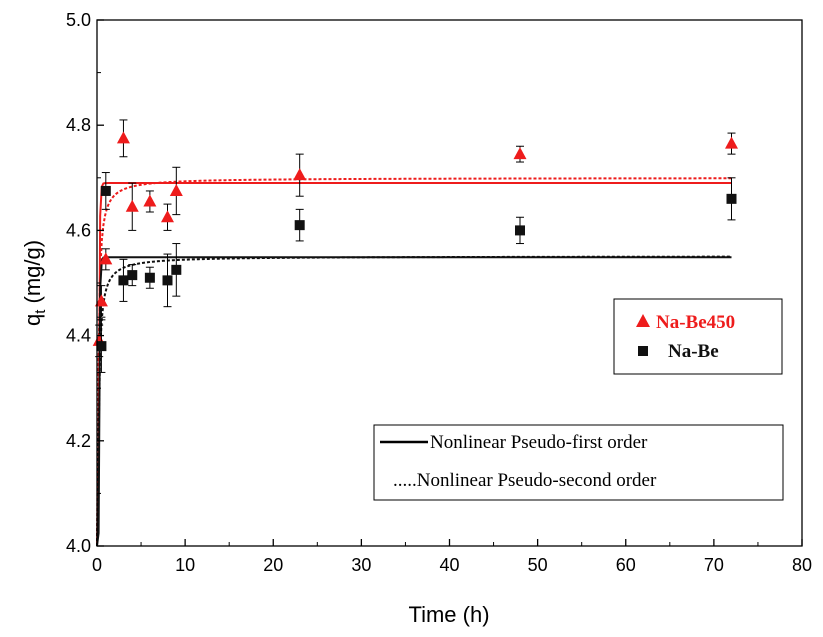 Image resolution: width=823 pixels, height=637 pixels. Describe the element at coordinates (448, 614) in the screenshot. I see `x-axis-label: Time (h)` at that location.